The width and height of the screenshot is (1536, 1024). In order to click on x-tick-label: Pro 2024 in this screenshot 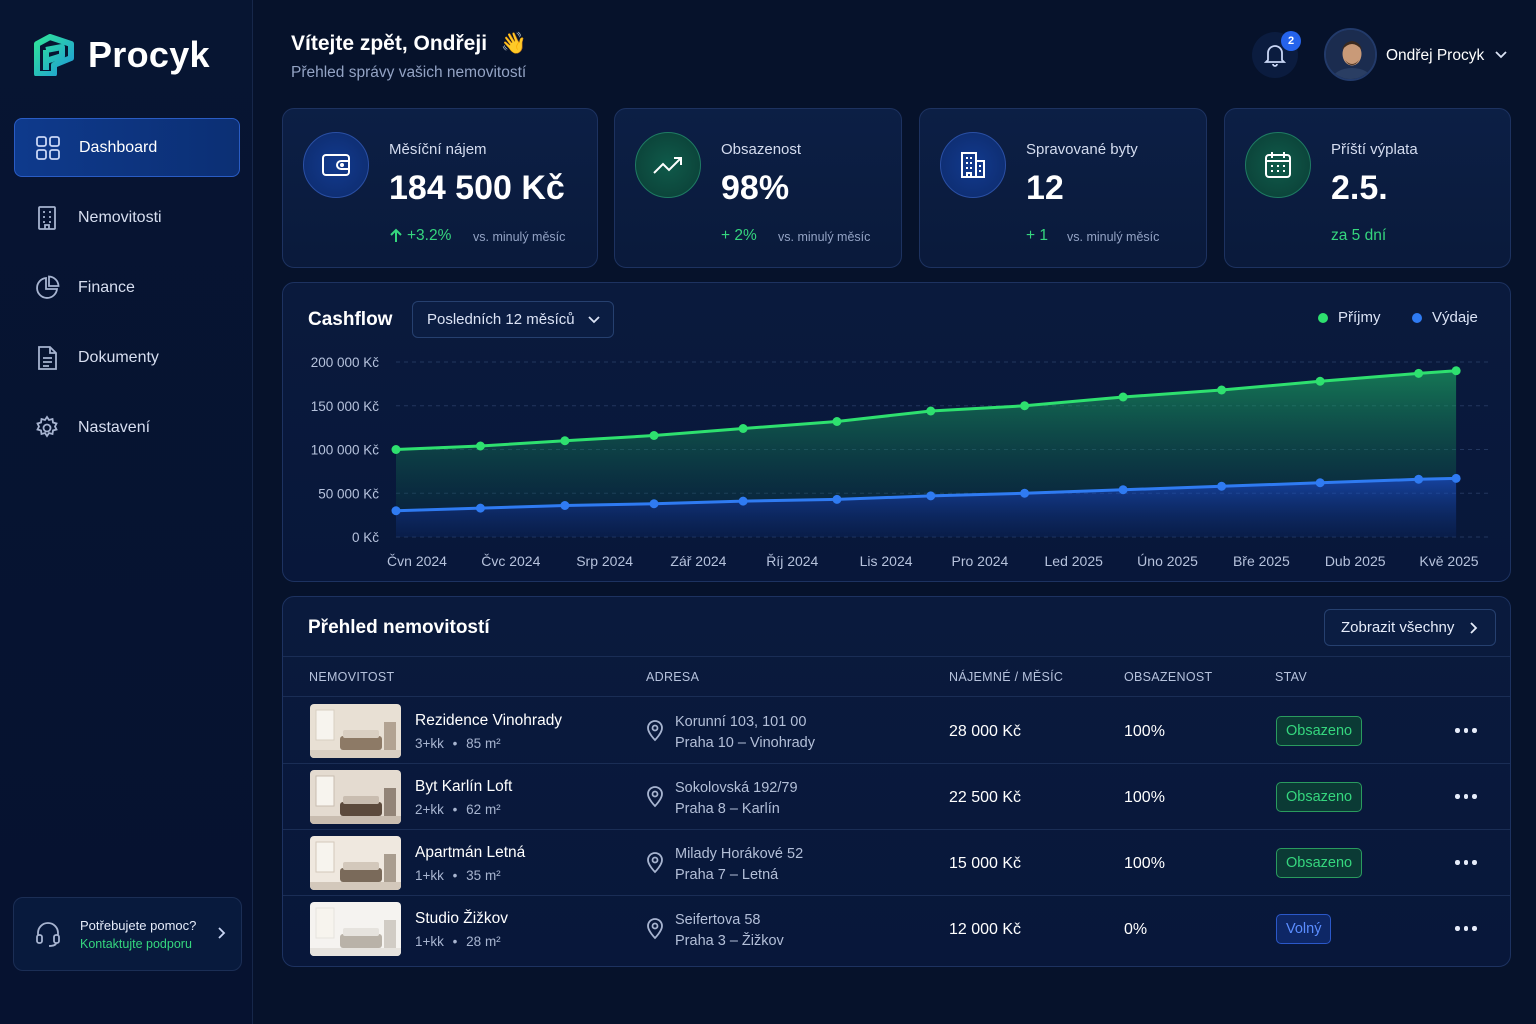, I will do `click(979, 561)`.